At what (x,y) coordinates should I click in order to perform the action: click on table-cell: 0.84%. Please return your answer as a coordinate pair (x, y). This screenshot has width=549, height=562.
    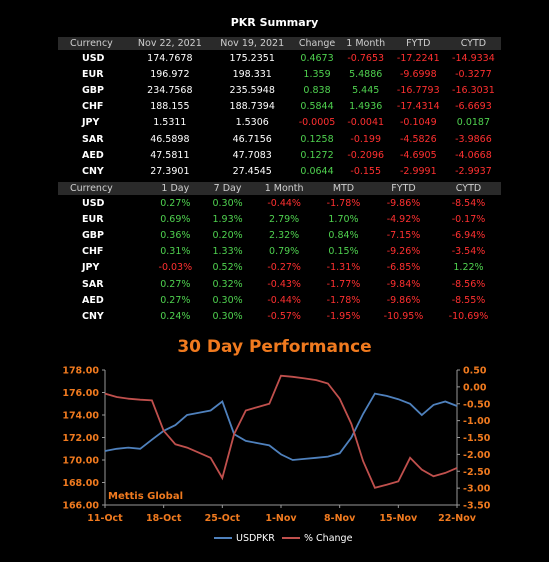
    Looking at the image, I should click on (343, 235).